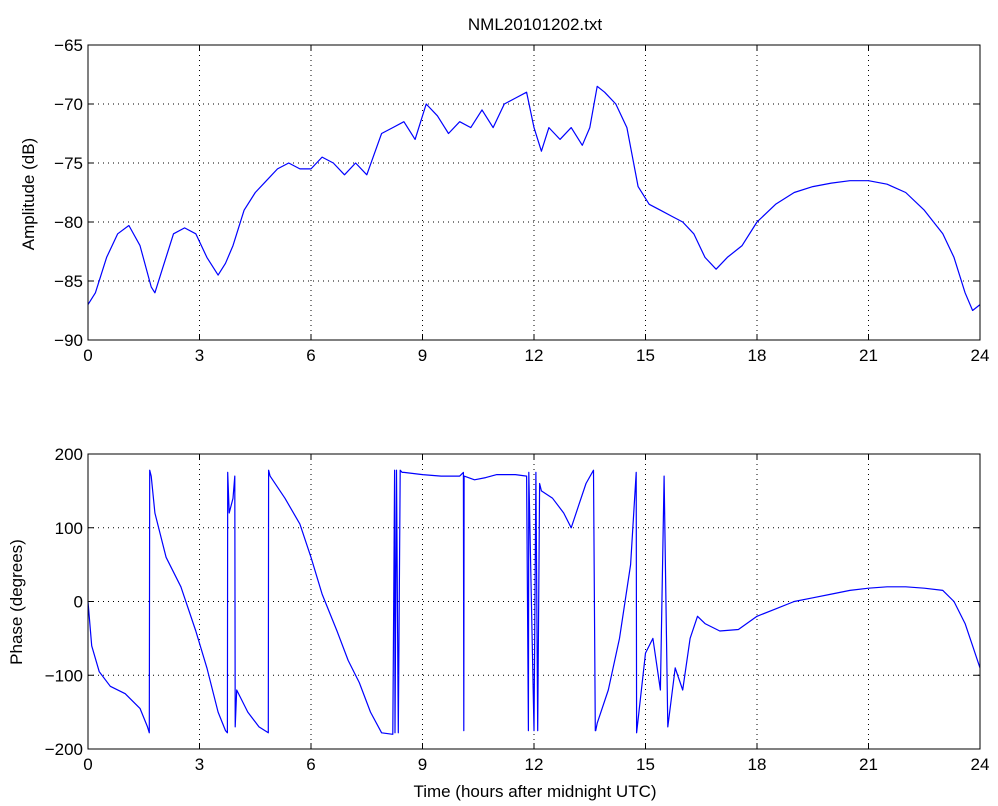 This screenshot has height=806, width=998. What do you see at coordinates (980, 355) in the screenshot?
I see `amplitude-x-tick-label: 24` at bounding box center [980, 355].